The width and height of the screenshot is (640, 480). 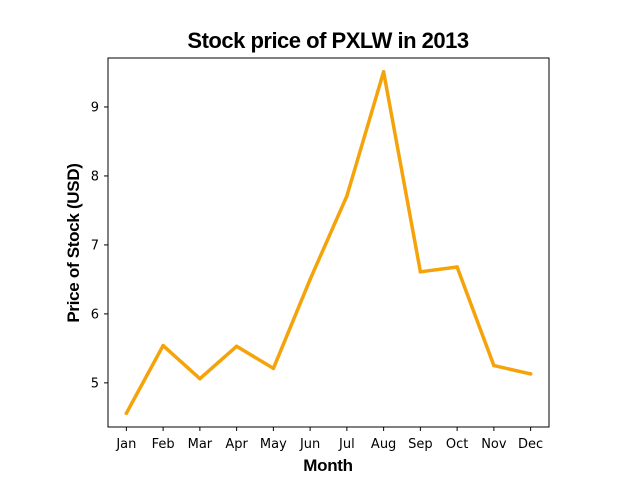 What do you see at coordinates (273, 444) in the screenshot?
I see `x-tick-label: May` at bounding box center [273, 444].